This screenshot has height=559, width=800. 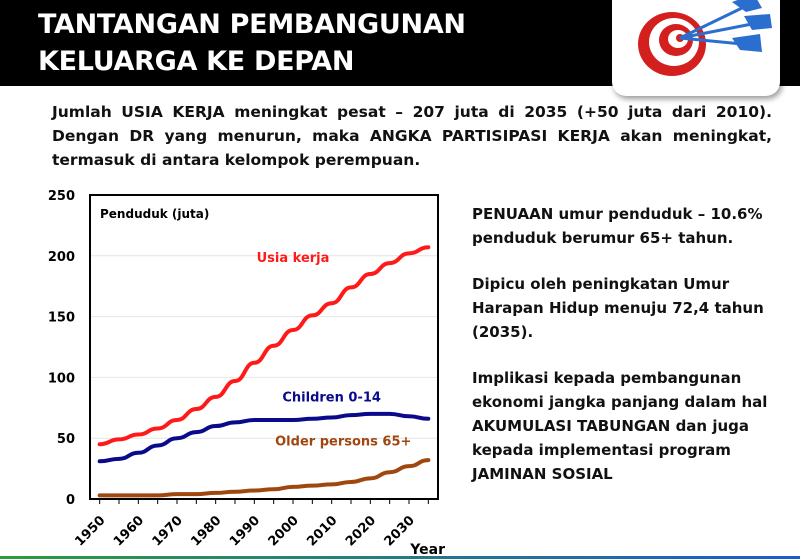 I want to click on x-axis-label: Year, so click(x=427, y=550).